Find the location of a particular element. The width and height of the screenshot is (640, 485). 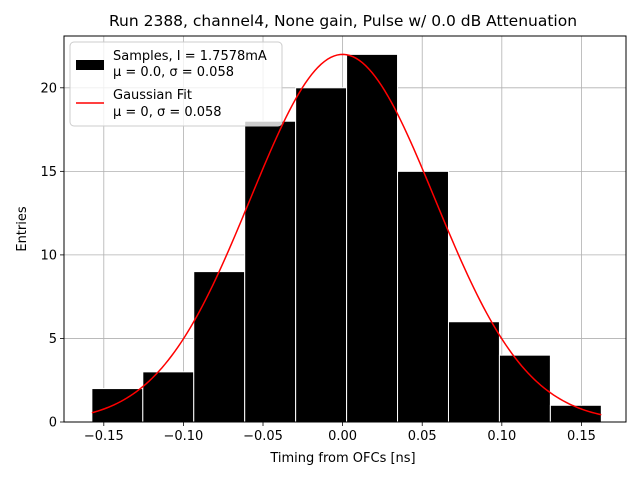

legend-box is located at coordinates (176, 84).